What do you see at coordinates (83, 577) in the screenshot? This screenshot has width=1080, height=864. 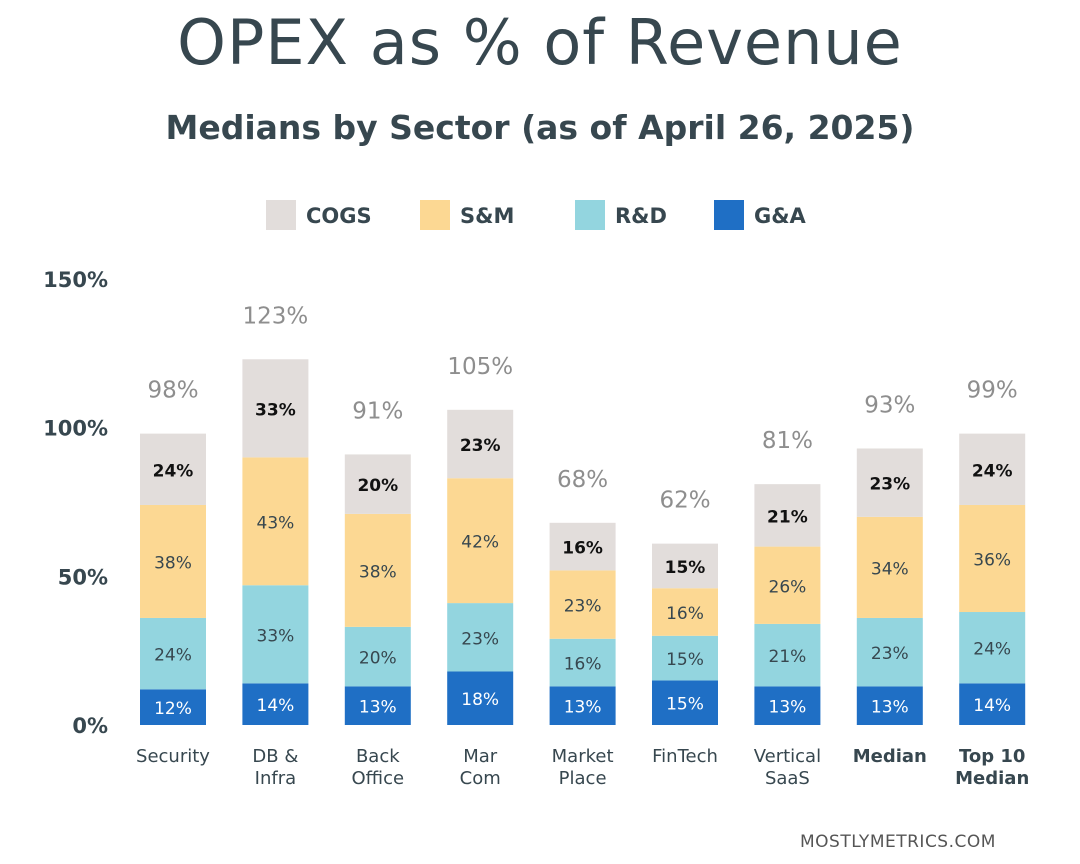 I see `y-tick-label: 50%` at bounding box center [83, 577].